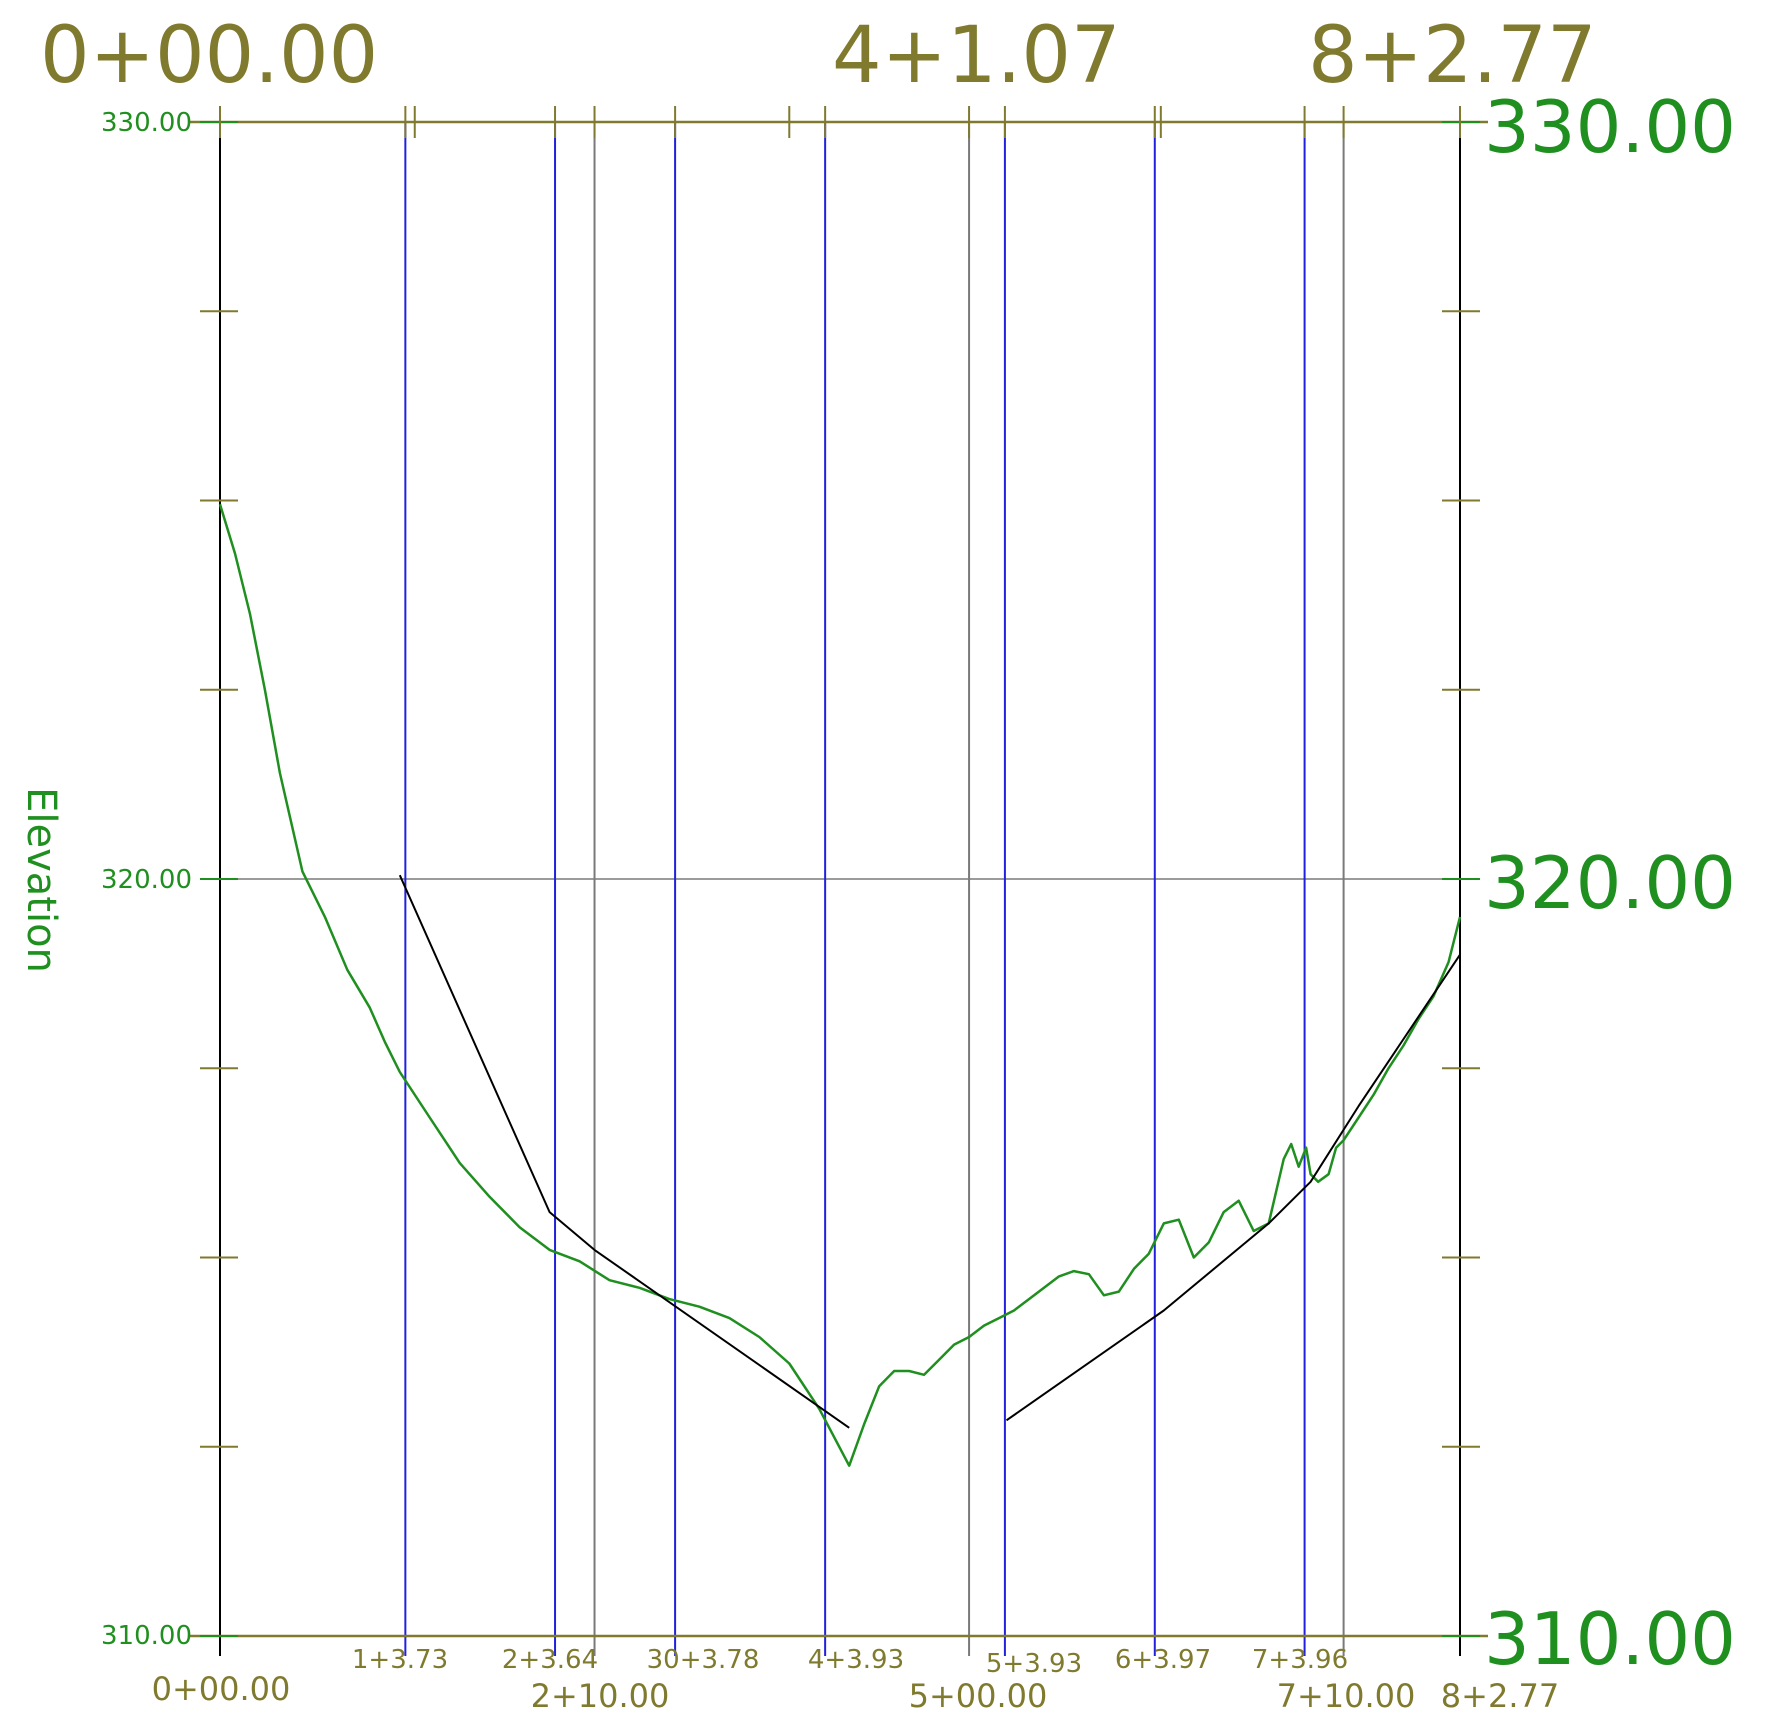 This screenshot has height=1716, width=1779. Describe the element at coordinates (976, 56) in the screenshot. I see `top-station-label: 4+1.07` at that location.